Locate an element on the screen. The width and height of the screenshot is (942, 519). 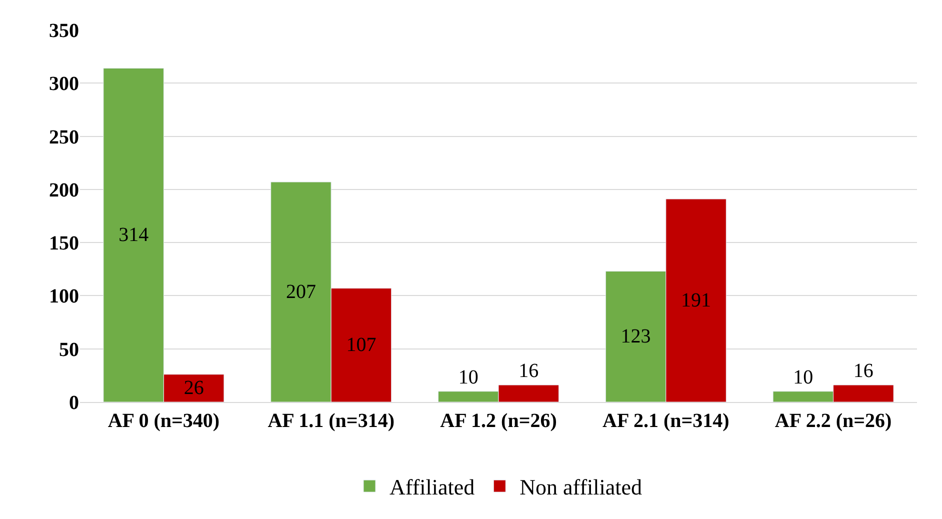
data-label: 123 is located at coordinates (635, 337).